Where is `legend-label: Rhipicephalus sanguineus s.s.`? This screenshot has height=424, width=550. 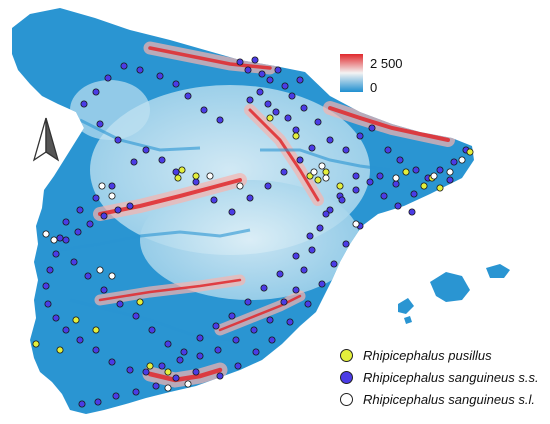
legend-label: Rhipicephalus sanguineus s.s. is located at coordinates (451, 377).